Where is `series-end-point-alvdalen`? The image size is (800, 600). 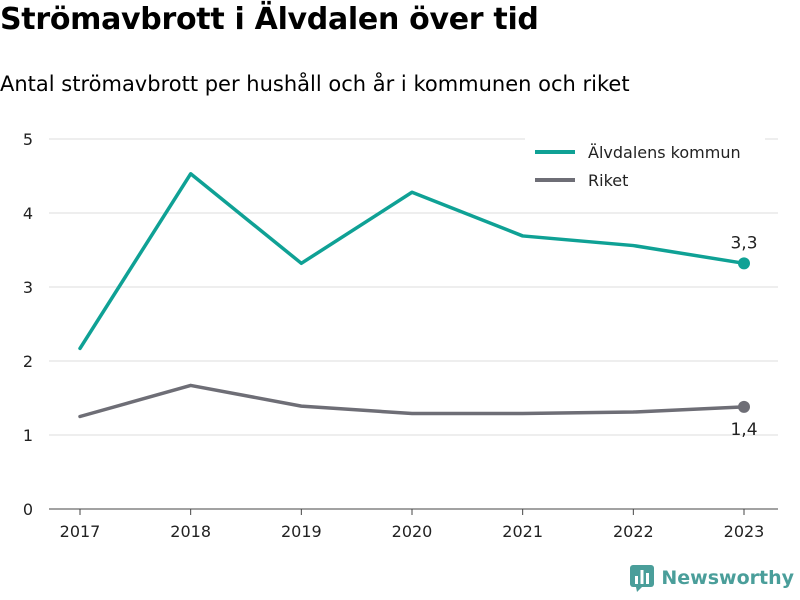 series-end-point-alvdalen is located at coordinates (744, 263).